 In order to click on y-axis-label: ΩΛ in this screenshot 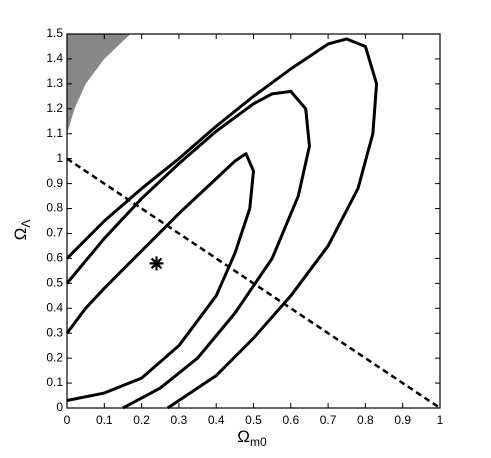, I will do `click(22, 230)`.